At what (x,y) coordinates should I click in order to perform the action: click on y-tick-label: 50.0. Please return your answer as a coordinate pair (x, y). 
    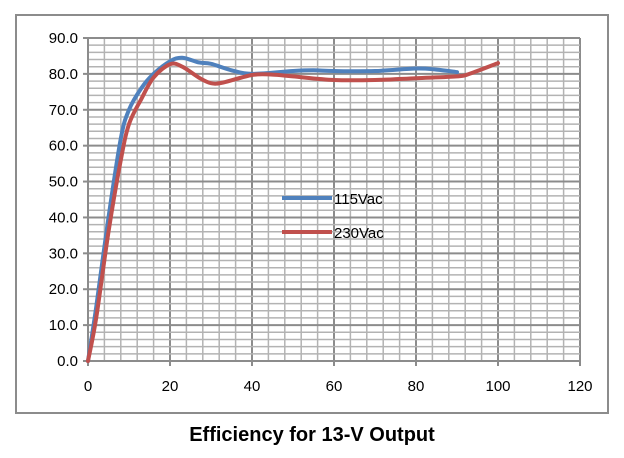
    Looking at the image, I should click on (63, 182).